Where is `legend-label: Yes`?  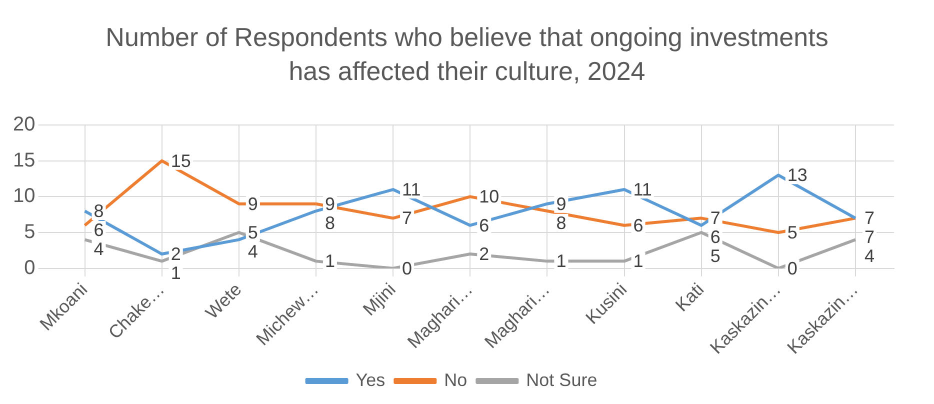 legend-label: Yes is located at coordinates (371, 380).